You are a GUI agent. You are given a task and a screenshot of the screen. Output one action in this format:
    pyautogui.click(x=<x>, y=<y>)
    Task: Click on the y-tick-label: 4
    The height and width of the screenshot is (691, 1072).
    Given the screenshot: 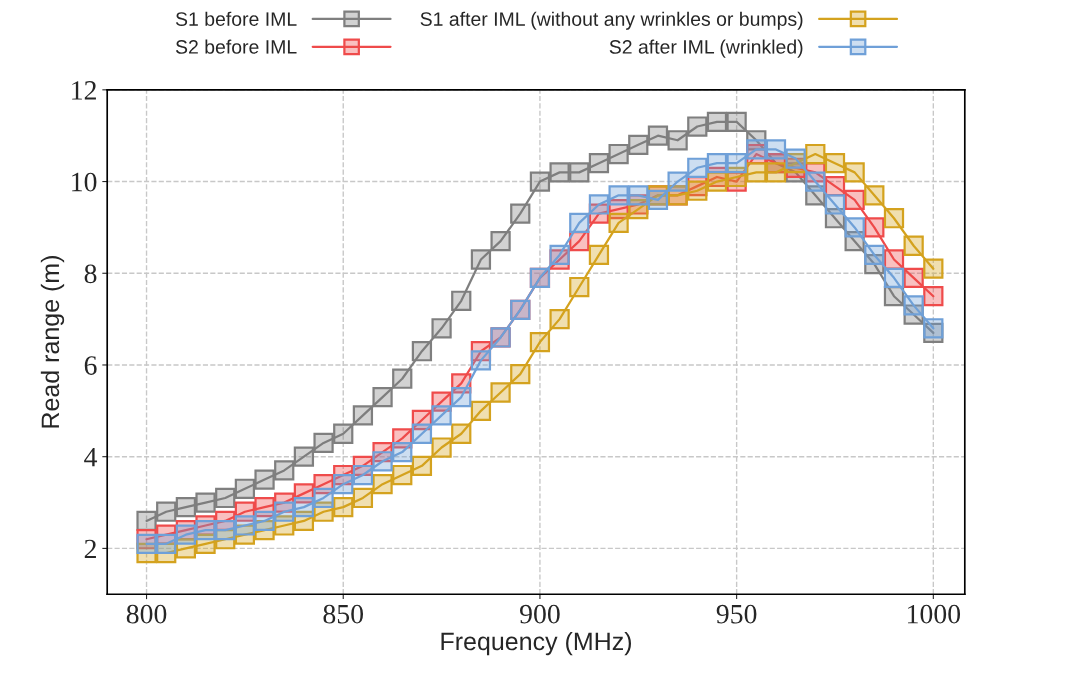 What is the action you would take?
    pyautogui.click(x=91, y=457)
    